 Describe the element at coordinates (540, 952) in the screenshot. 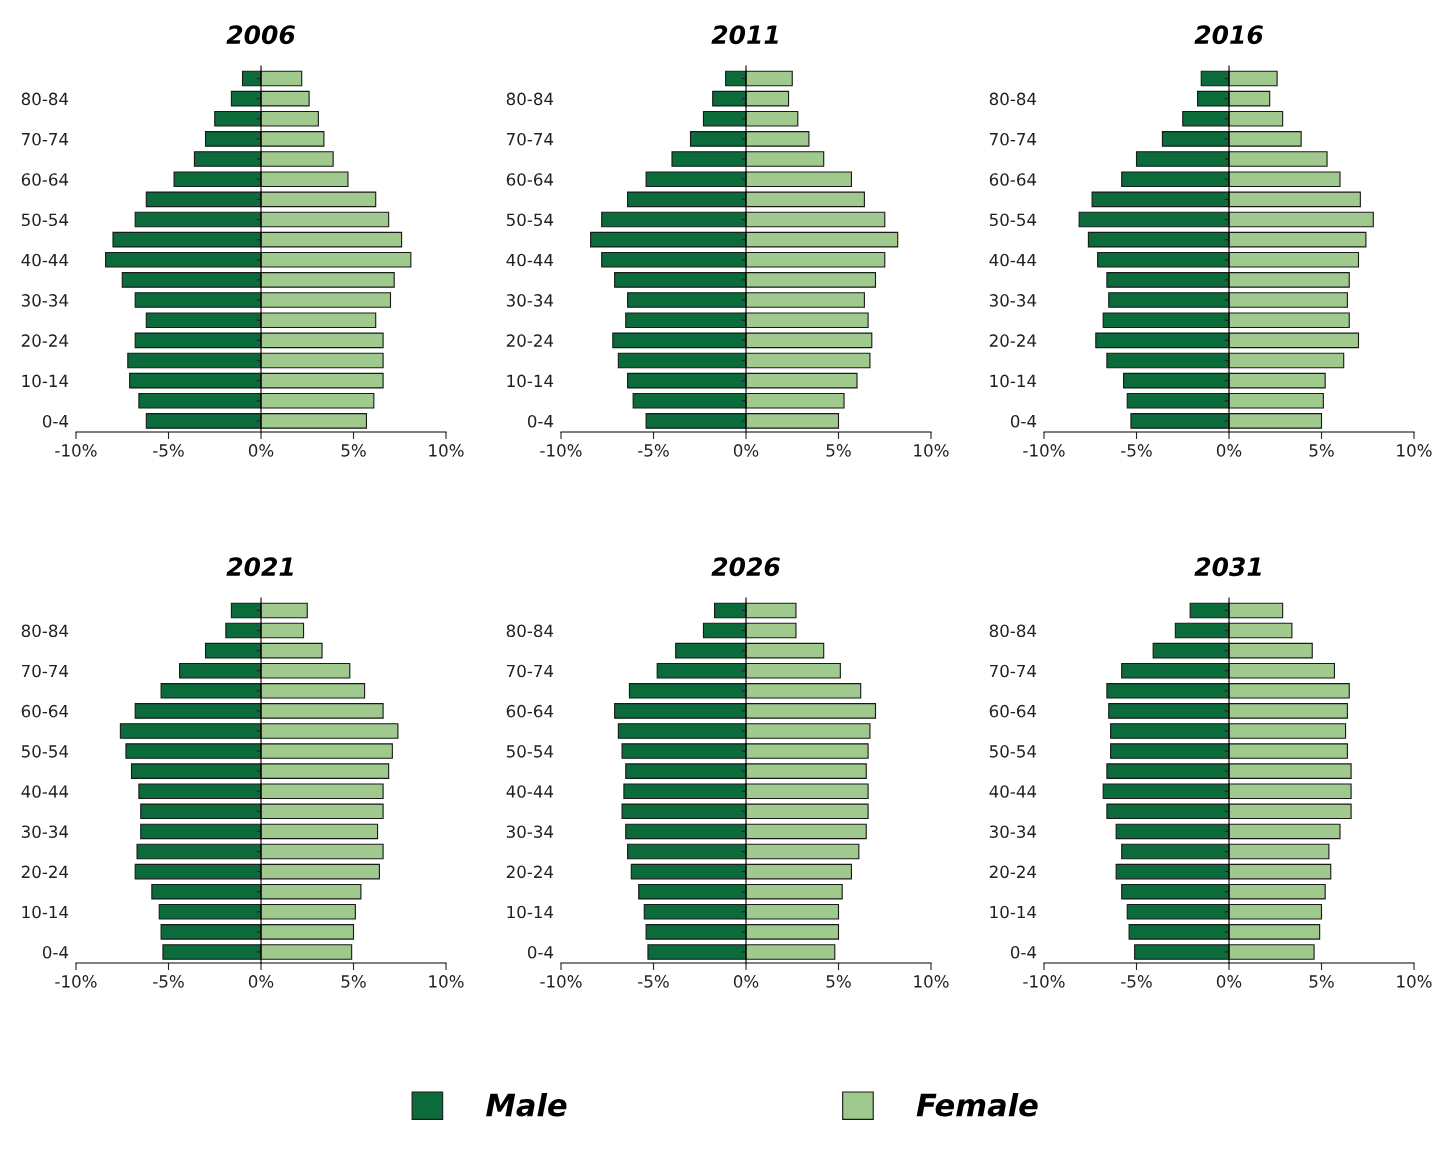

I see `y-tick-label: 0-4` at that location.